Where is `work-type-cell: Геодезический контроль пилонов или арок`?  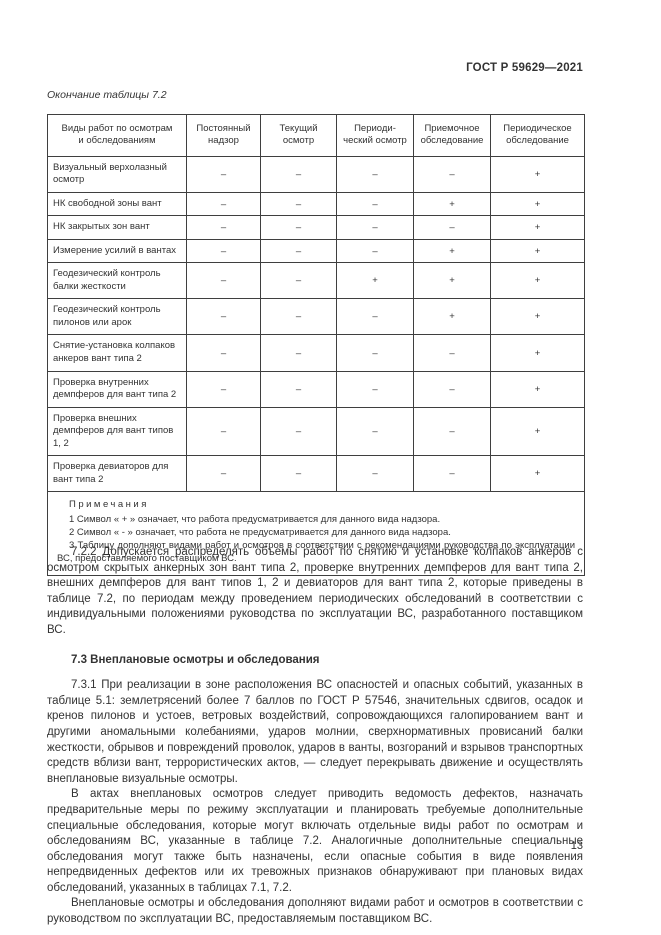 work-type-cell: Геодезический контроль пилонов или арок is located at coordinates (117, 317).